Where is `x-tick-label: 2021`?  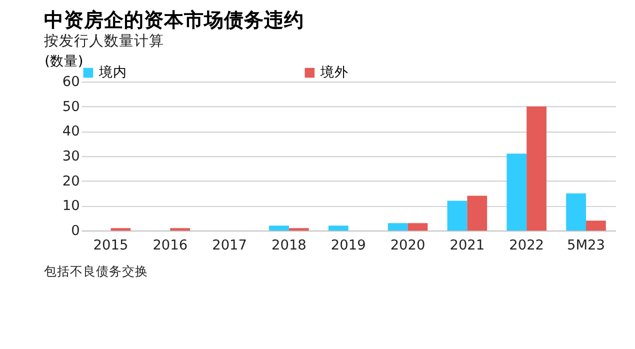
x-tick-label: 2021 is located at coordinates (467, 246).